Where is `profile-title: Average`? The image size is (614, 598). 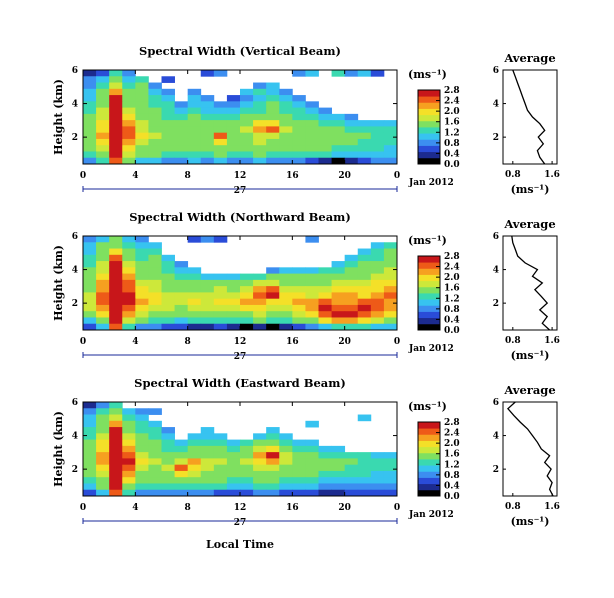 profile-title: Average is located at coordinates (529, 224).